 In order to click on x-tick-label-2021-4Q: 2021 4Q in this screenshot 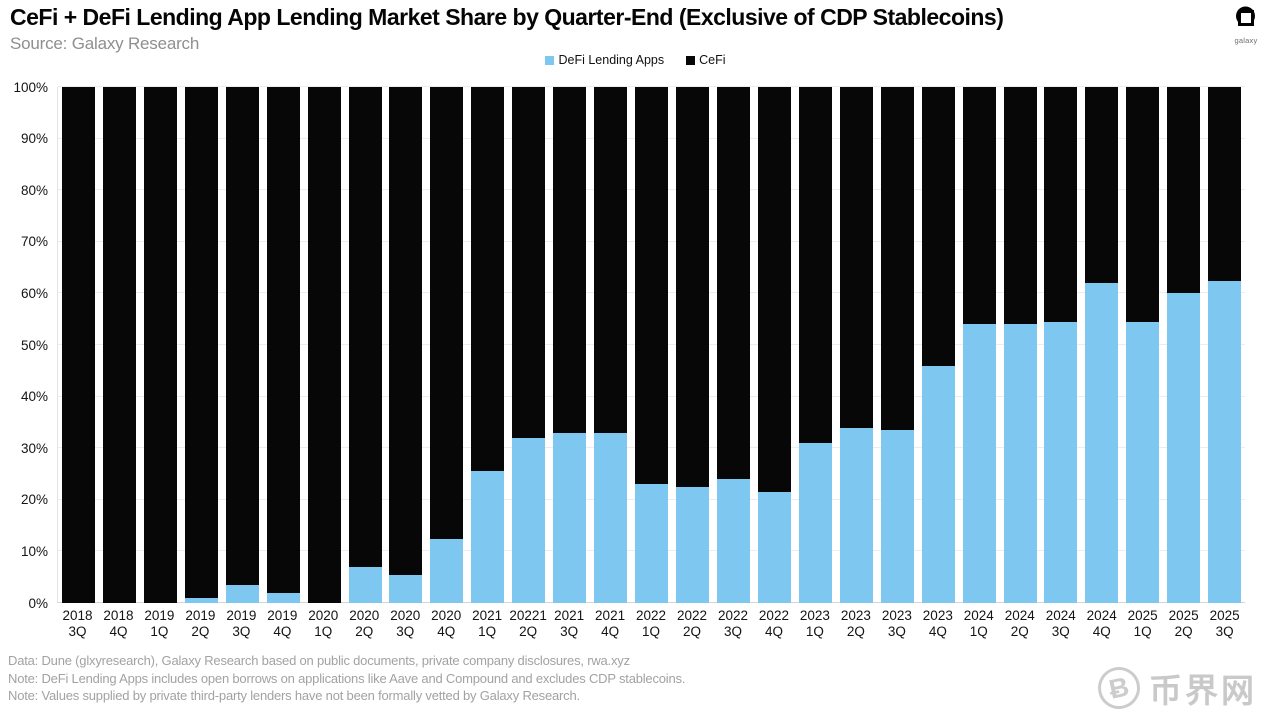, I will do `click(610, 623)`.